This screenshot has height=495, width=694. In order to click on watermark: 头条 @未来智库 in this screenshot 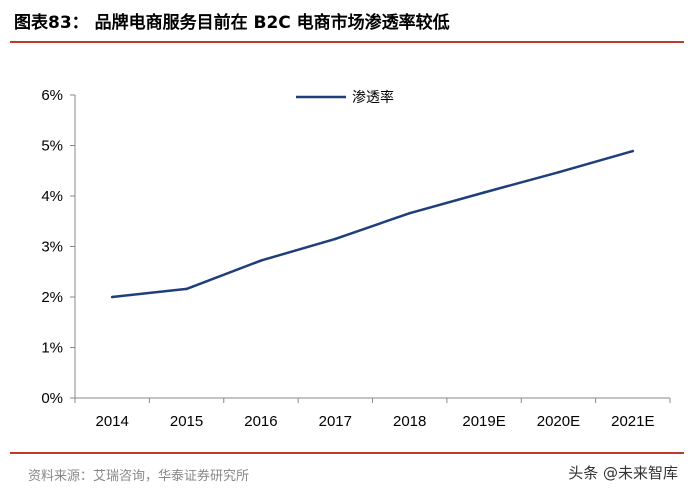, I will do `click(623, 473)`.